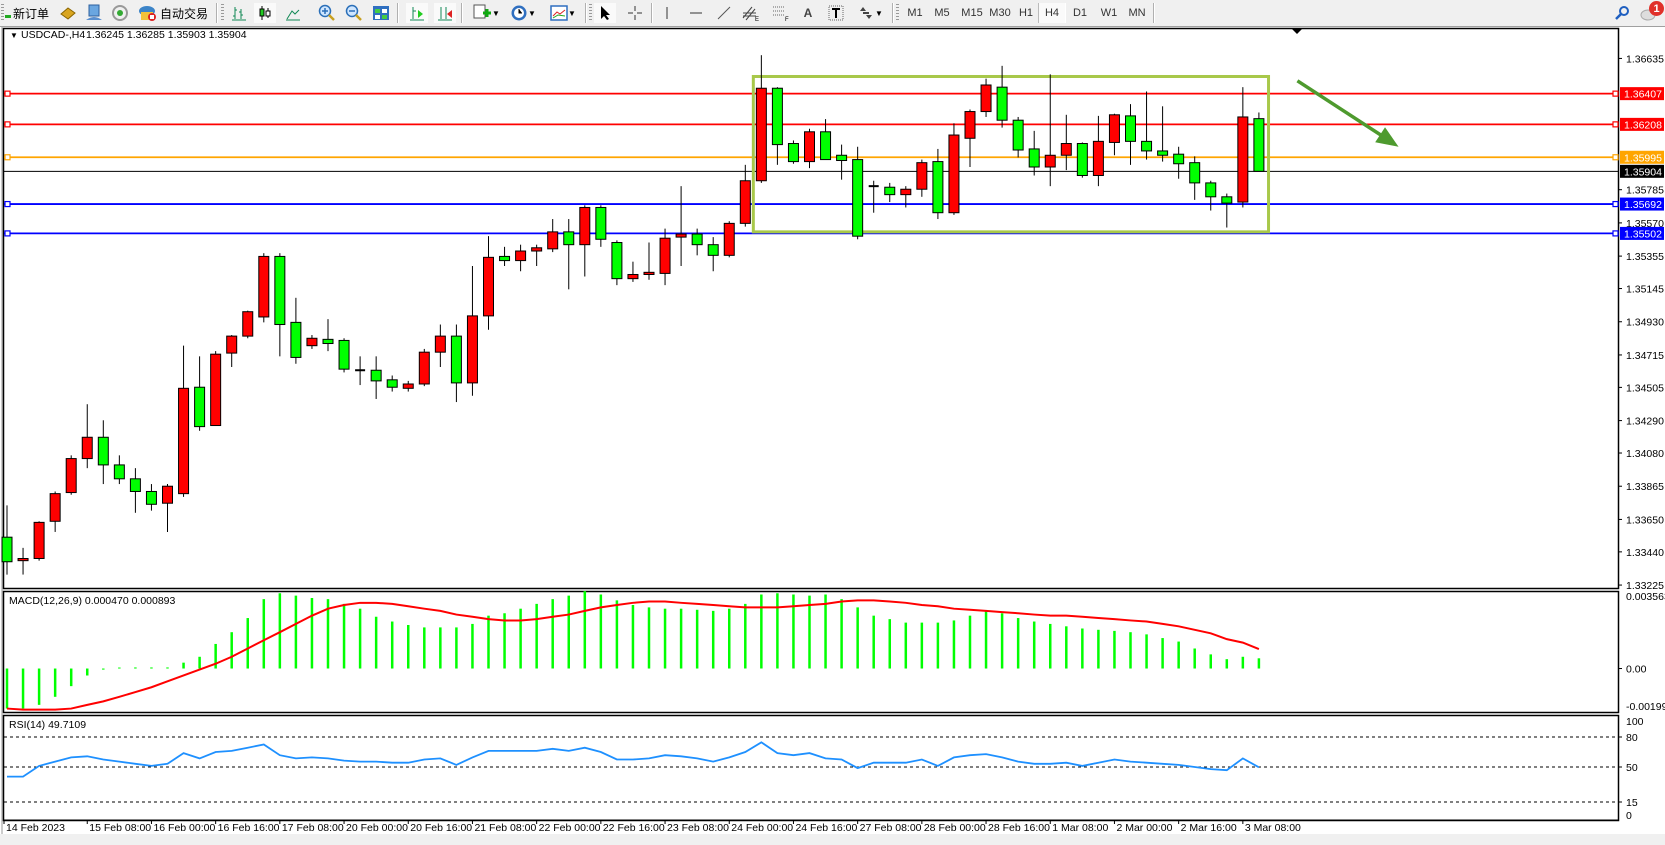 The image size is (1665, 845). Describe the element at coordinates (1052, 13) in the screenshot. I see `timeframe-h4: H4` at that location.